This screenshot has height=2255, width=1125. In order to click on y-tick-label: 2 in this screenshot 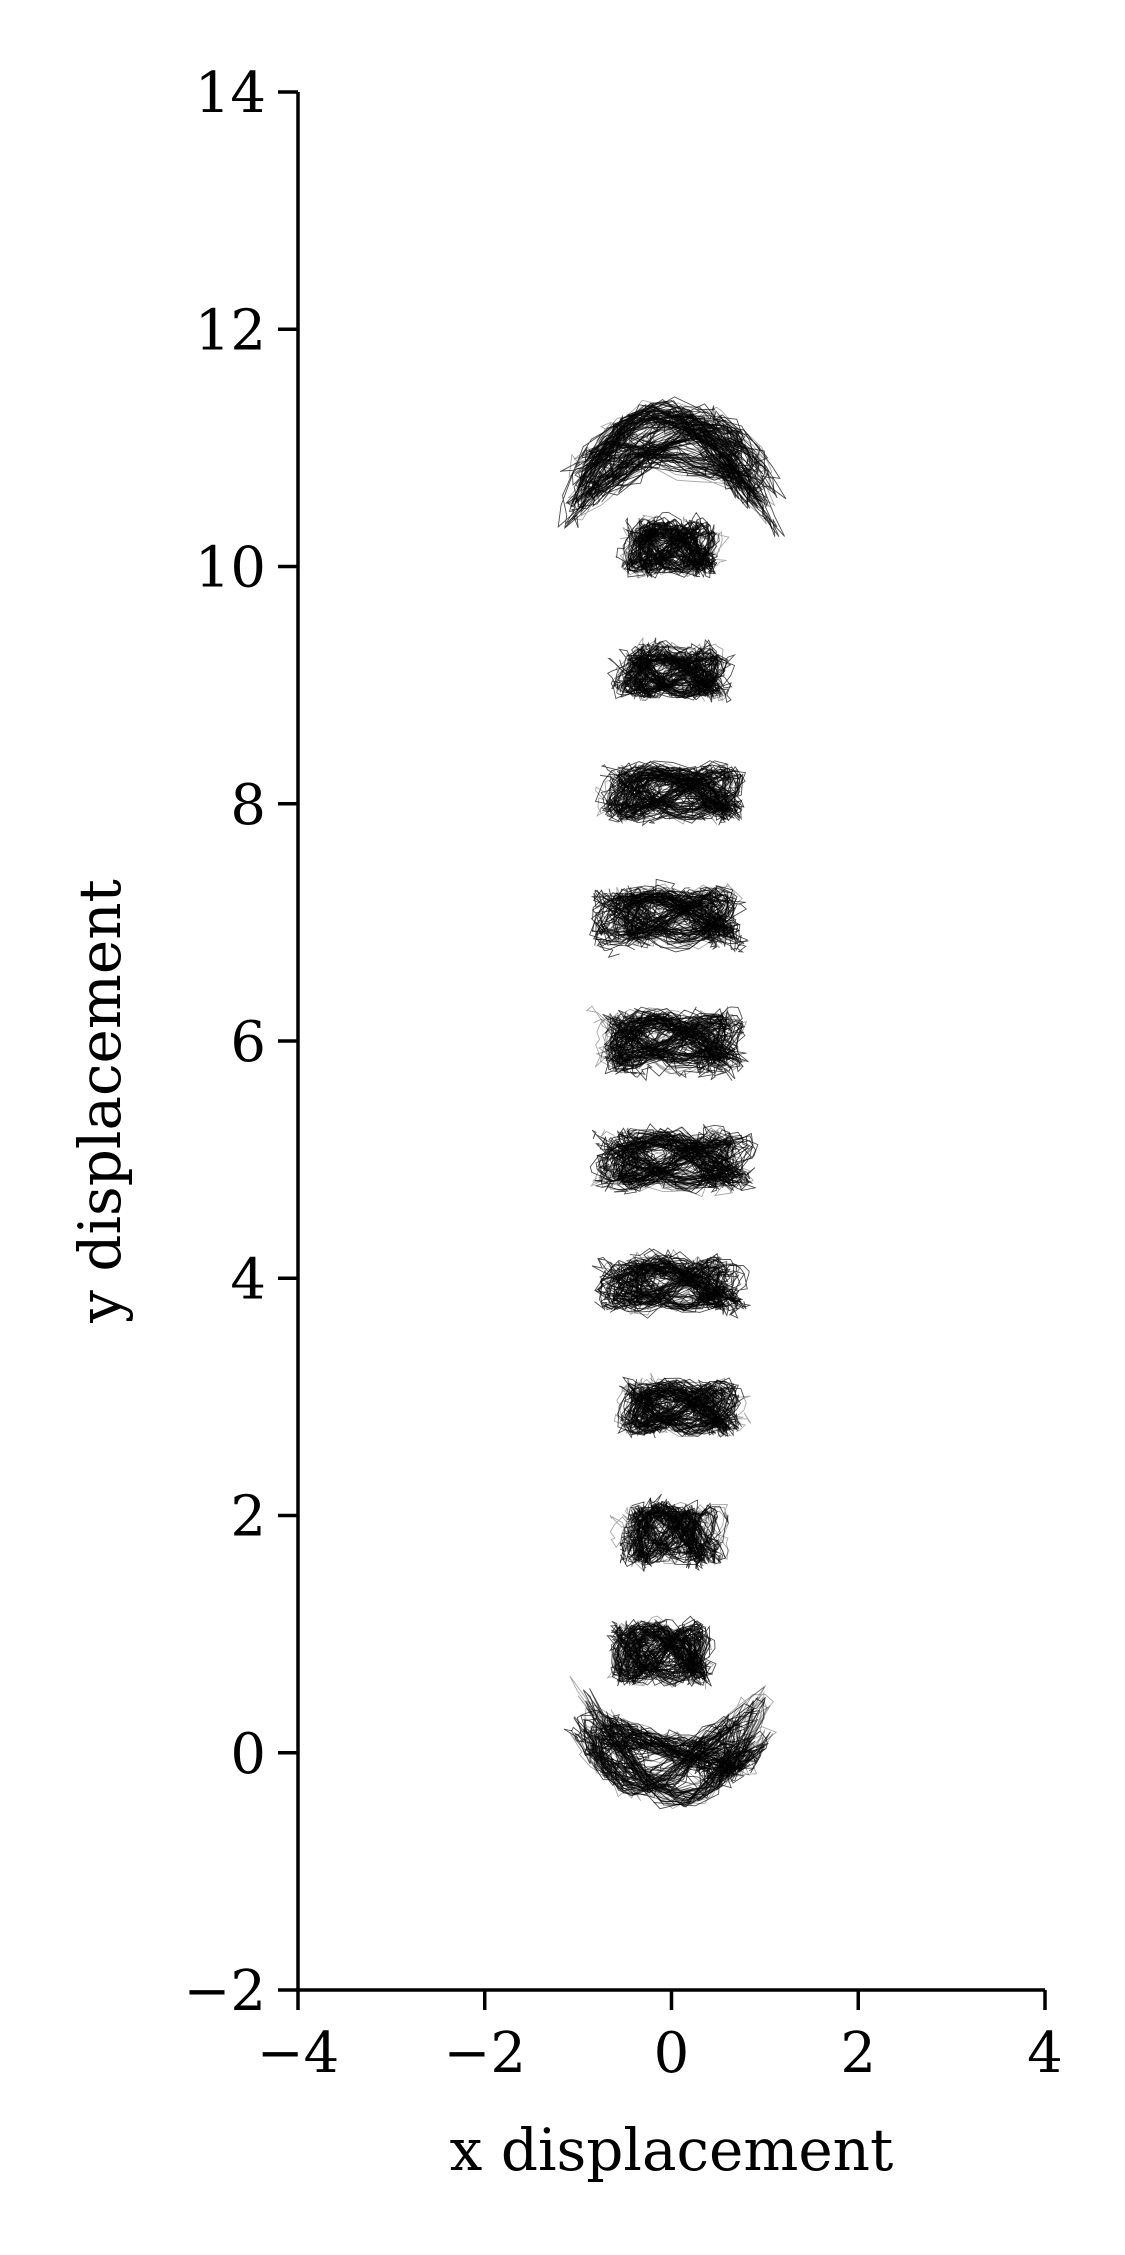, I will do `click(248, 1517)`.